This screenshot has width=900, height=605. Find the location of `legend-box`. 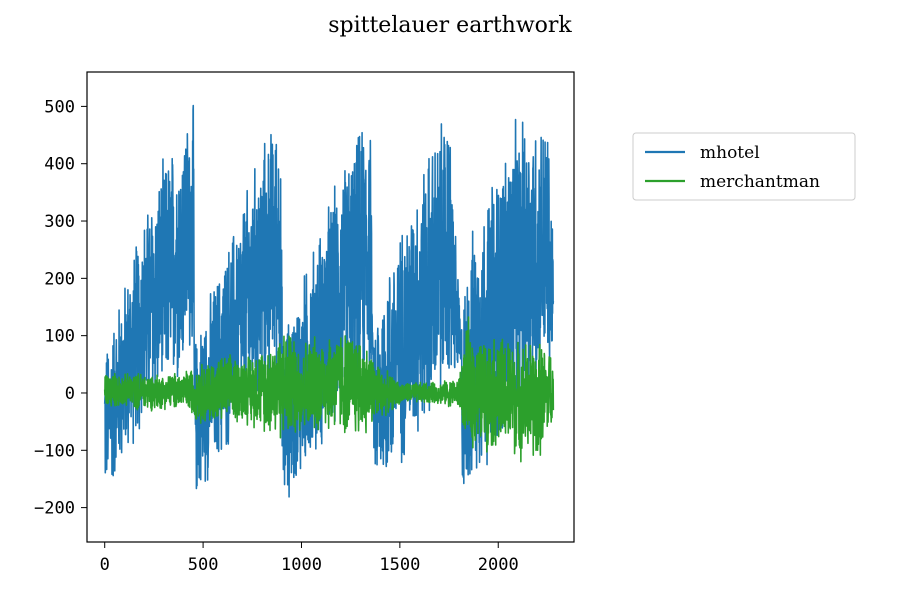

legend-box is located at coordinates (744, 166).